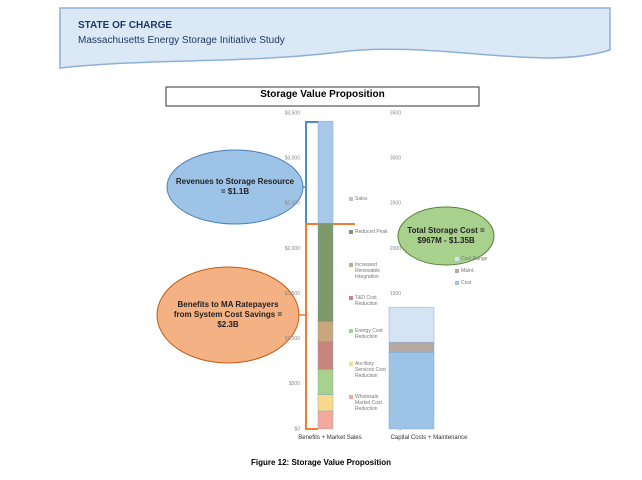  What do you see at coordinates (293, 294) in the screenshot?
I see `y-tick-label: $1,500` at bounding box center [293, 294].